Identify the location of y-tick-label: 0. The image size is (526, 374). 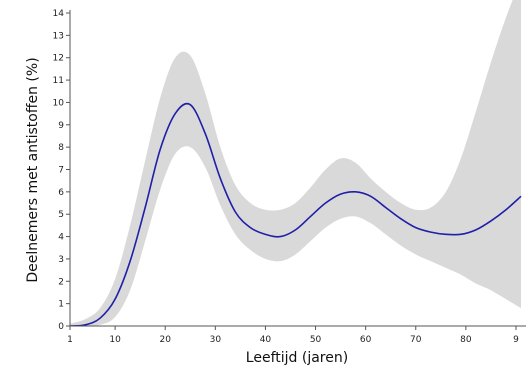
(61, 327).